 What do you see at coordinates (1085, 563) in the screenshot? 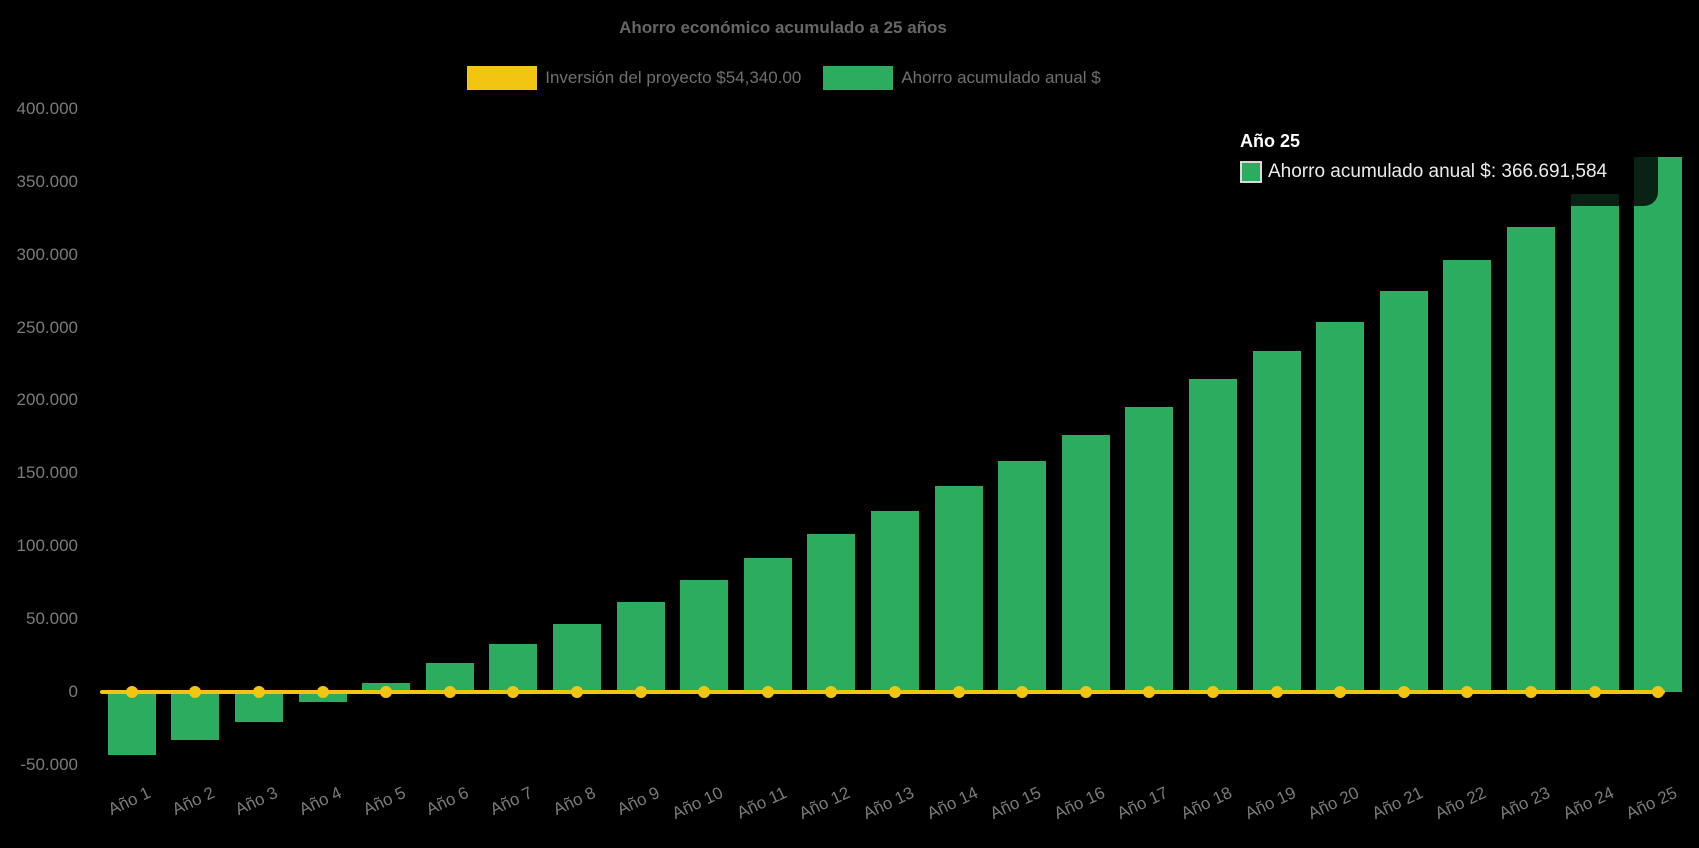
I see `bar-ahorro-año-16` at bounding box center [1085, 563].